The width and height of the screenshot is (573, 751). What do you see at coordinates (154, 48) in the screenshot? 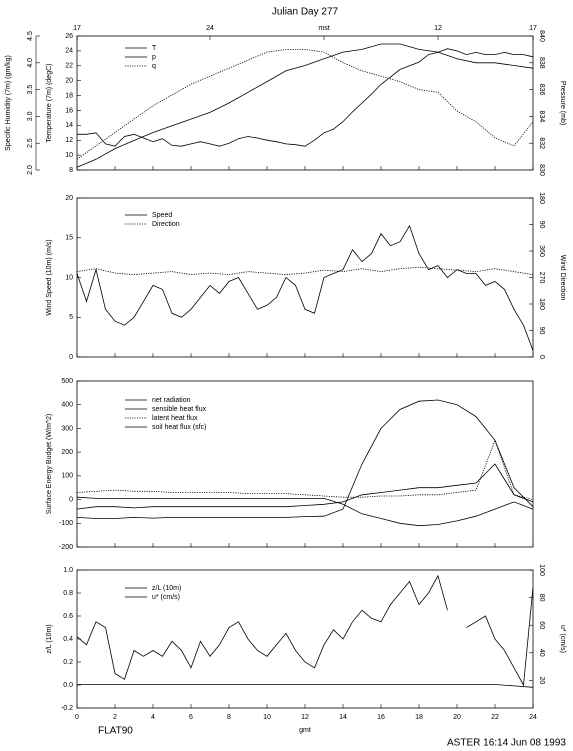
I see `legend-label: T` at bounding box center [154, 48].